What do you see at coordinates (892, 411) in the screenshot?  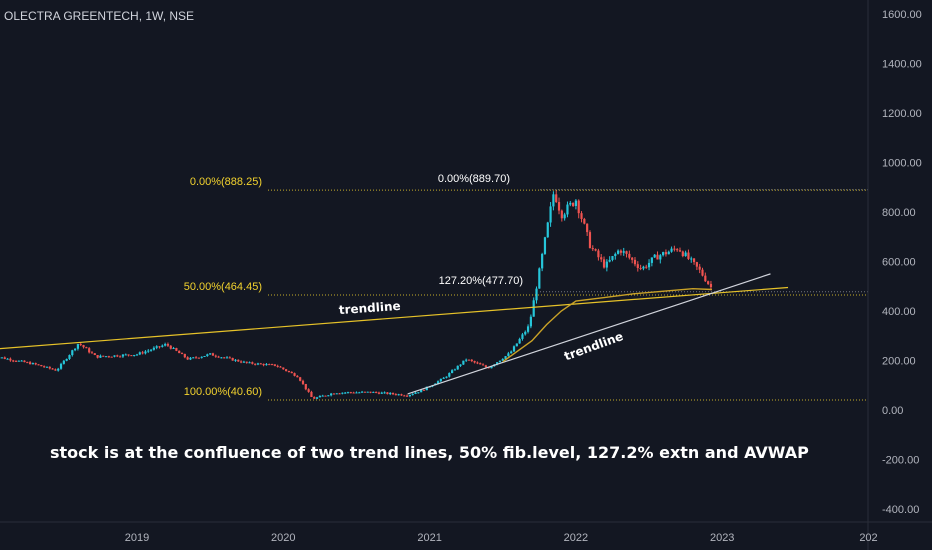 I see `price-tick-label: 0.00` at bounding box center [892, 411].